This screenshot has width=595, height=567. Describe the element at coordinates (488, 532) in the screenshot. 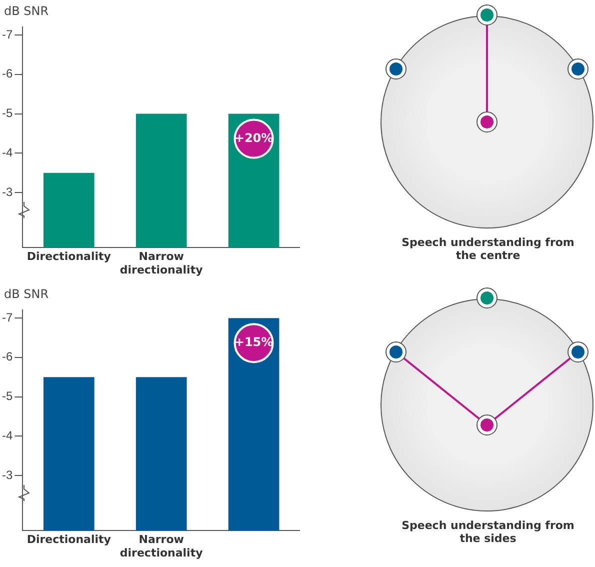

I see `text: Speech understanding from the sides` at that location.